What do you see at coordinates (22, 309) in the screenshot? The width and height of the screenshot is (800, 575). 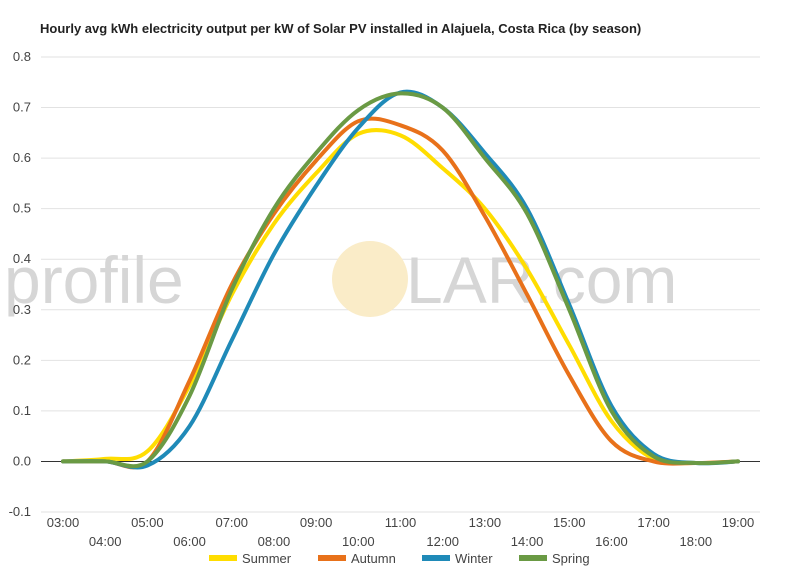 I see `y-tick-label: 0.3` at bounding box center [22, 309].